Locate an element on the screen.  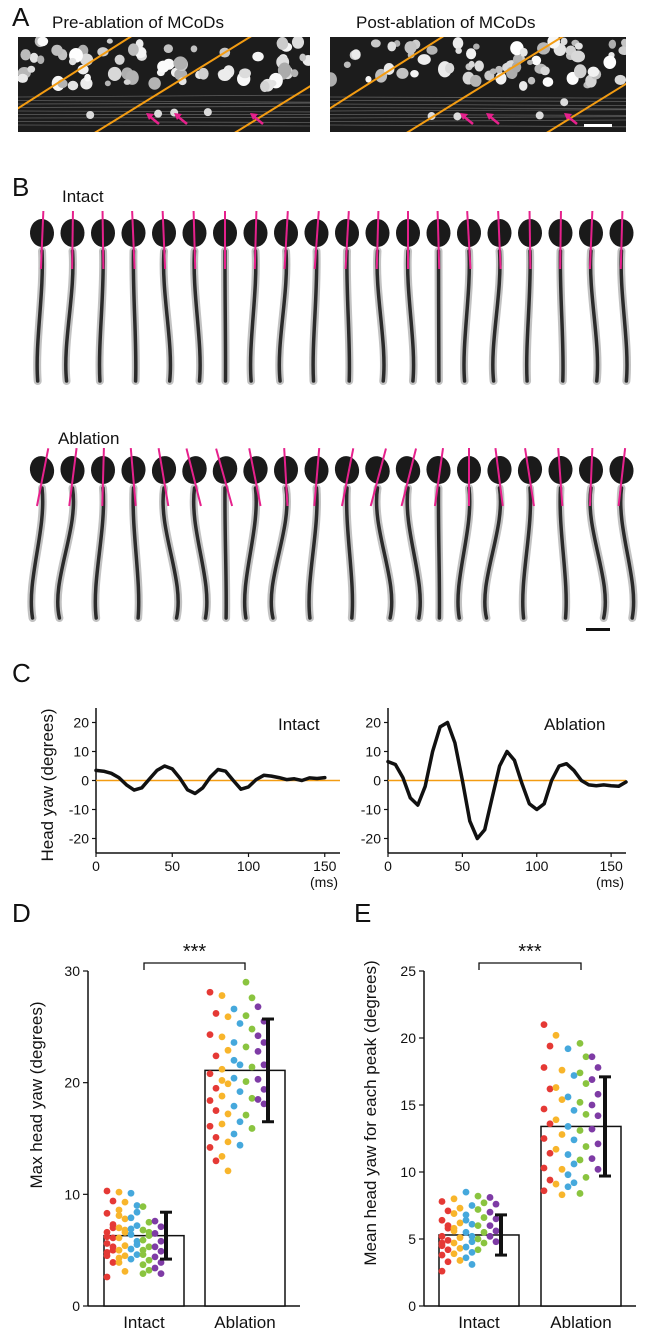
pre-ablation-micrograph is located at coordinates (164, 84).